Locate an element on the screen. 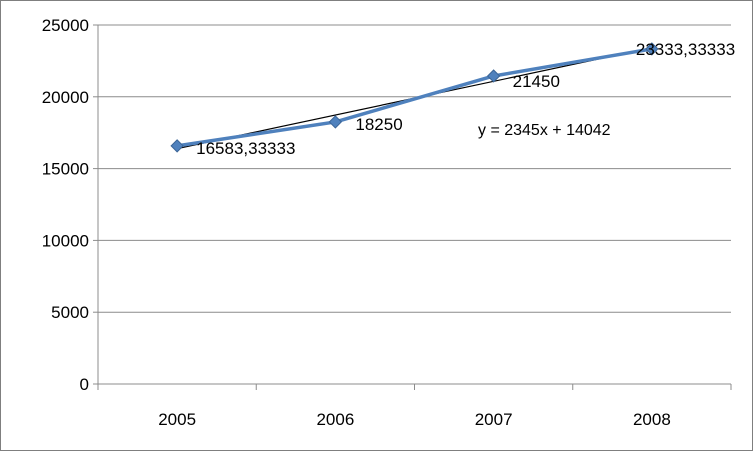  data-label: 16583,33333 is located at coordinates (245, 148).